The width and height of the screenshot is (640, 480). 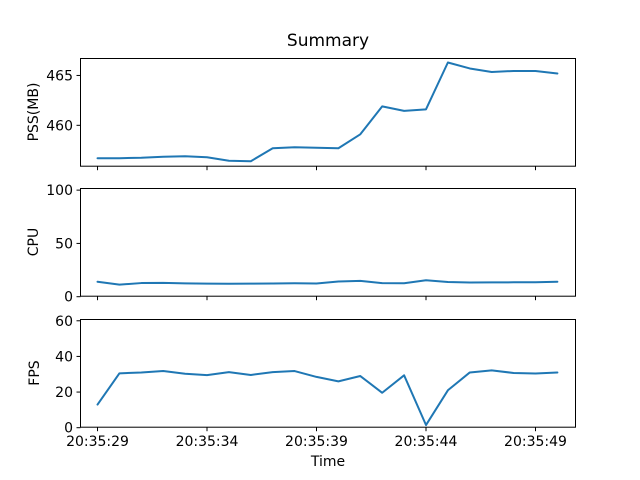 What do you see at coordinates (64, 357) in the screenshot?
I see `y-tick-label: 40` at bounding box center [64, 357].